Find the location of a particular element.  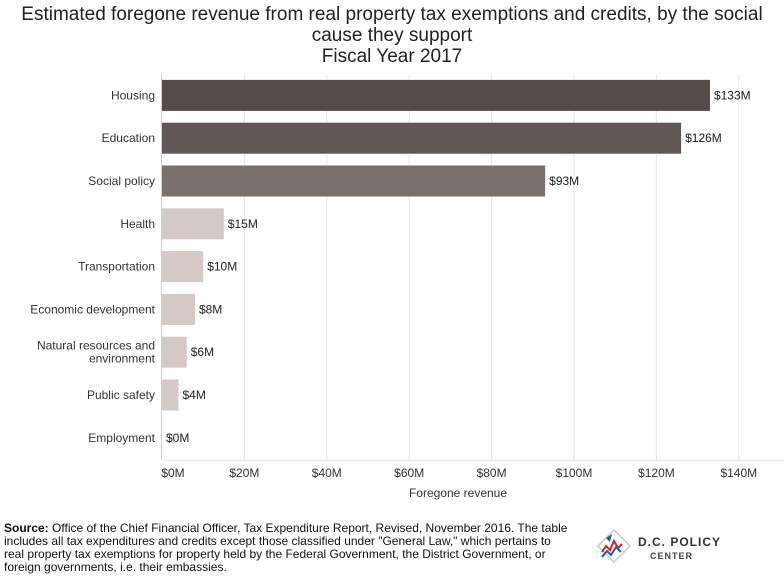

category-label: environment is located at coordinates (122, 359).